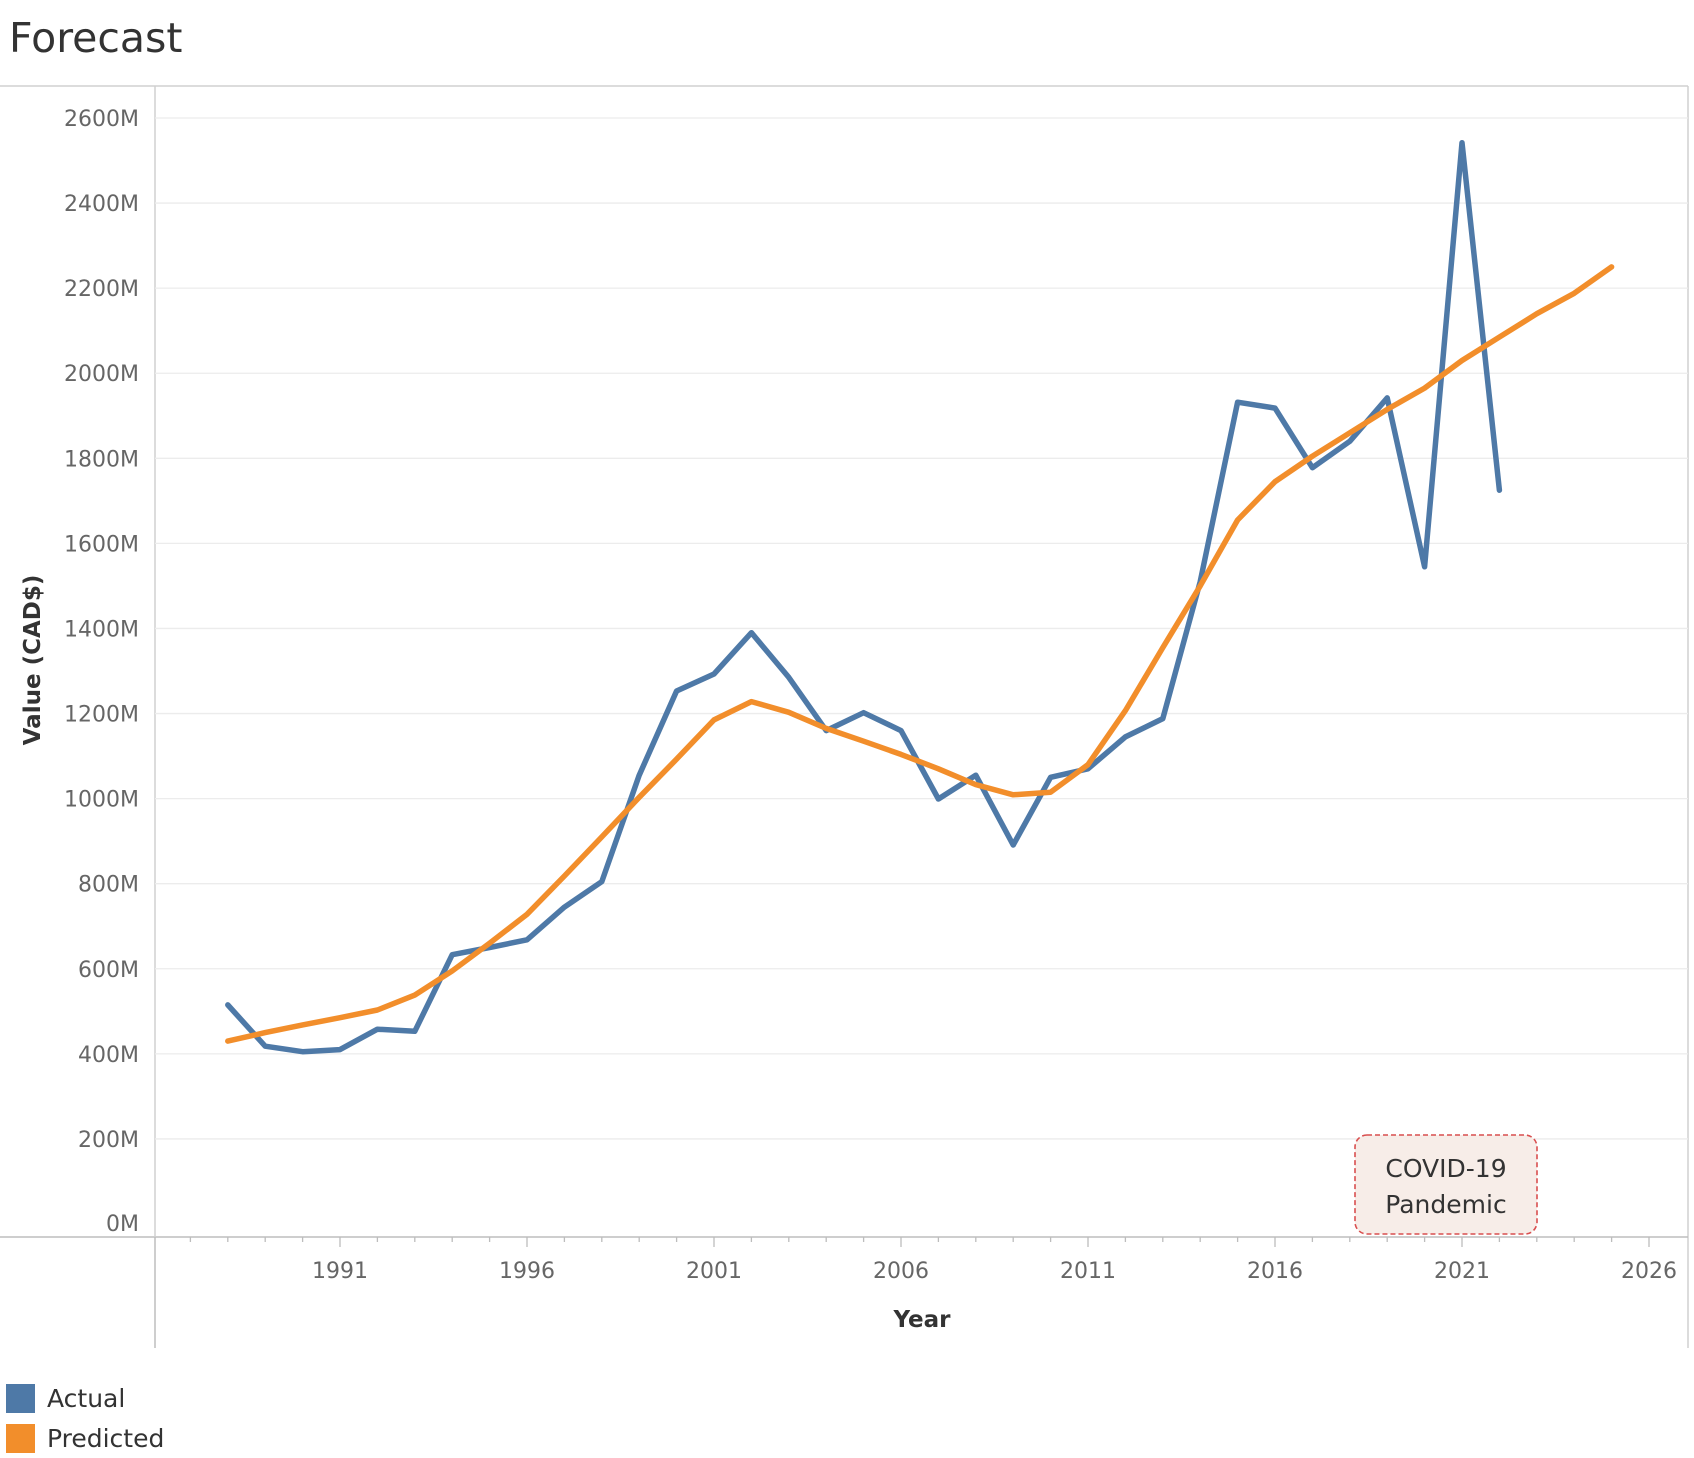 The image size is (1694, 1458). What do you see at coordinates (122, 1224) in the screenshot?
I see `y-tick-label: 0M` at bounding box center [122, 1224].